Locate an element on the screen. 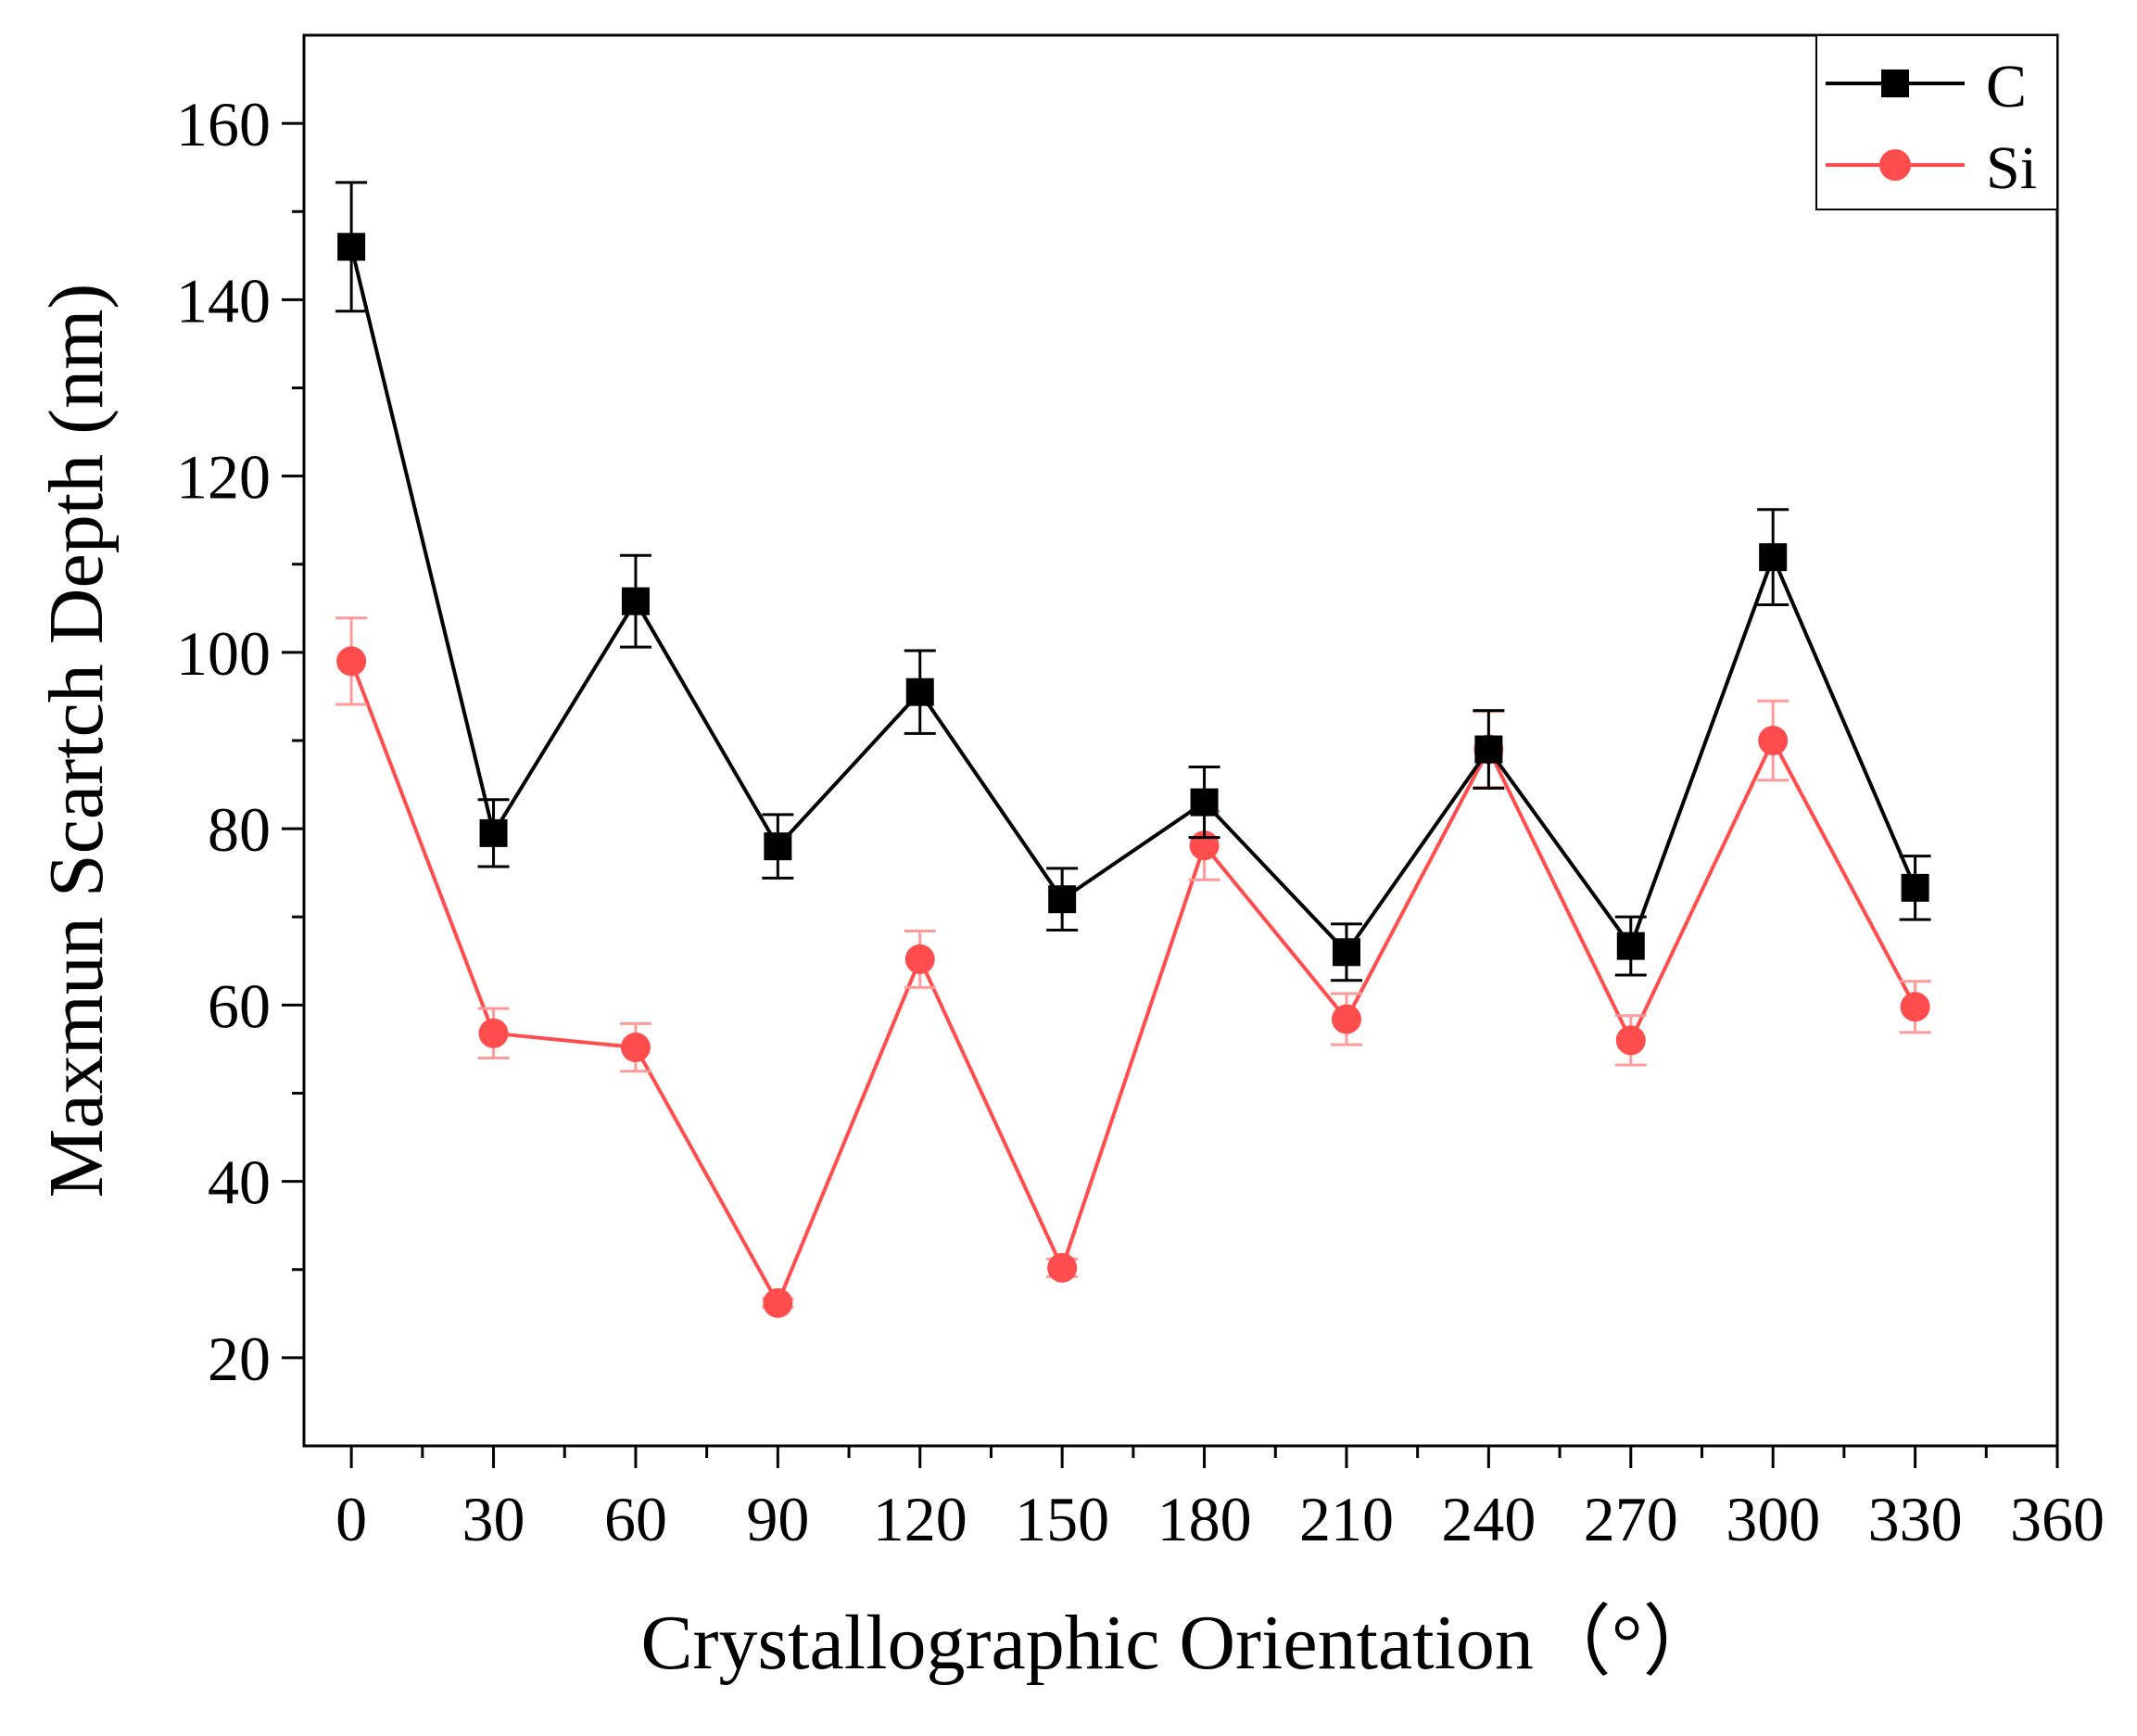 Image resolution: width=2137 pixels, height=1736 pixels. legend-label-si: Si is located at coordinates (2011, 168).